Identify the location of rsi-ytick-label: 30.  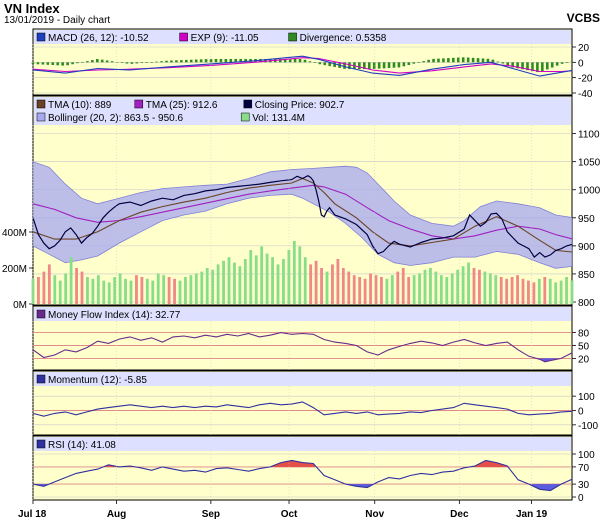
(584, 485).